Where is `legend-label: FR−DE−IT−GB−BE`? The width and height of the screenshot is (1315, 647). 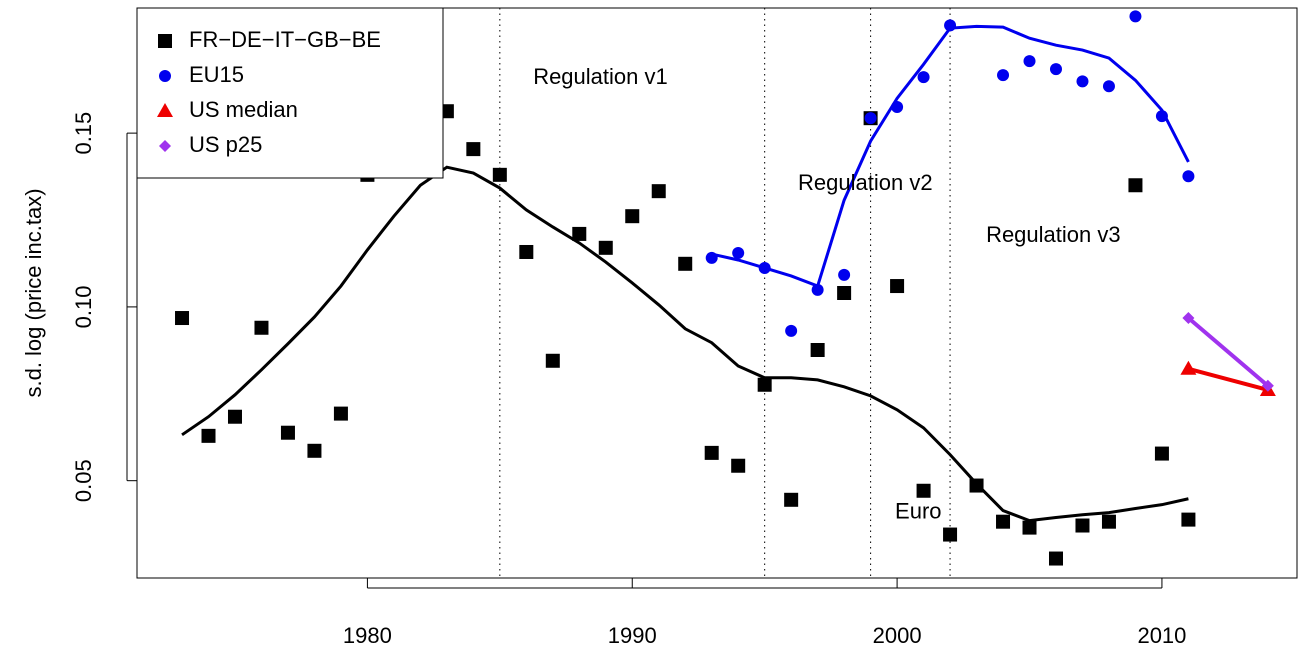 legend-label: FR−DE−IT−GB−BE is located at coordinates (285, 39).